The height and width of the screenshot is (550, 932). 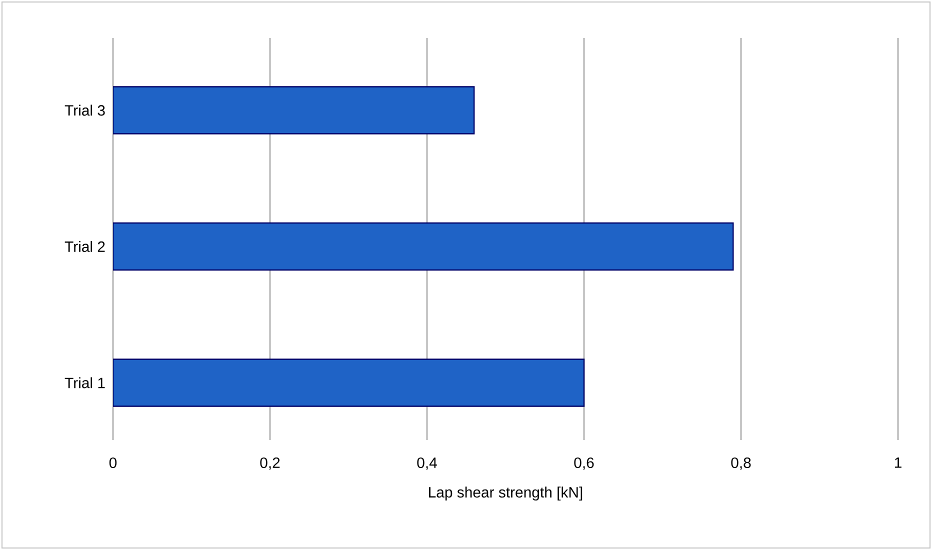 What do you see at coordinates (584, 463) in the screenshot?
I see `x-tick-label: 0,6` at bounding box center [584, 463].